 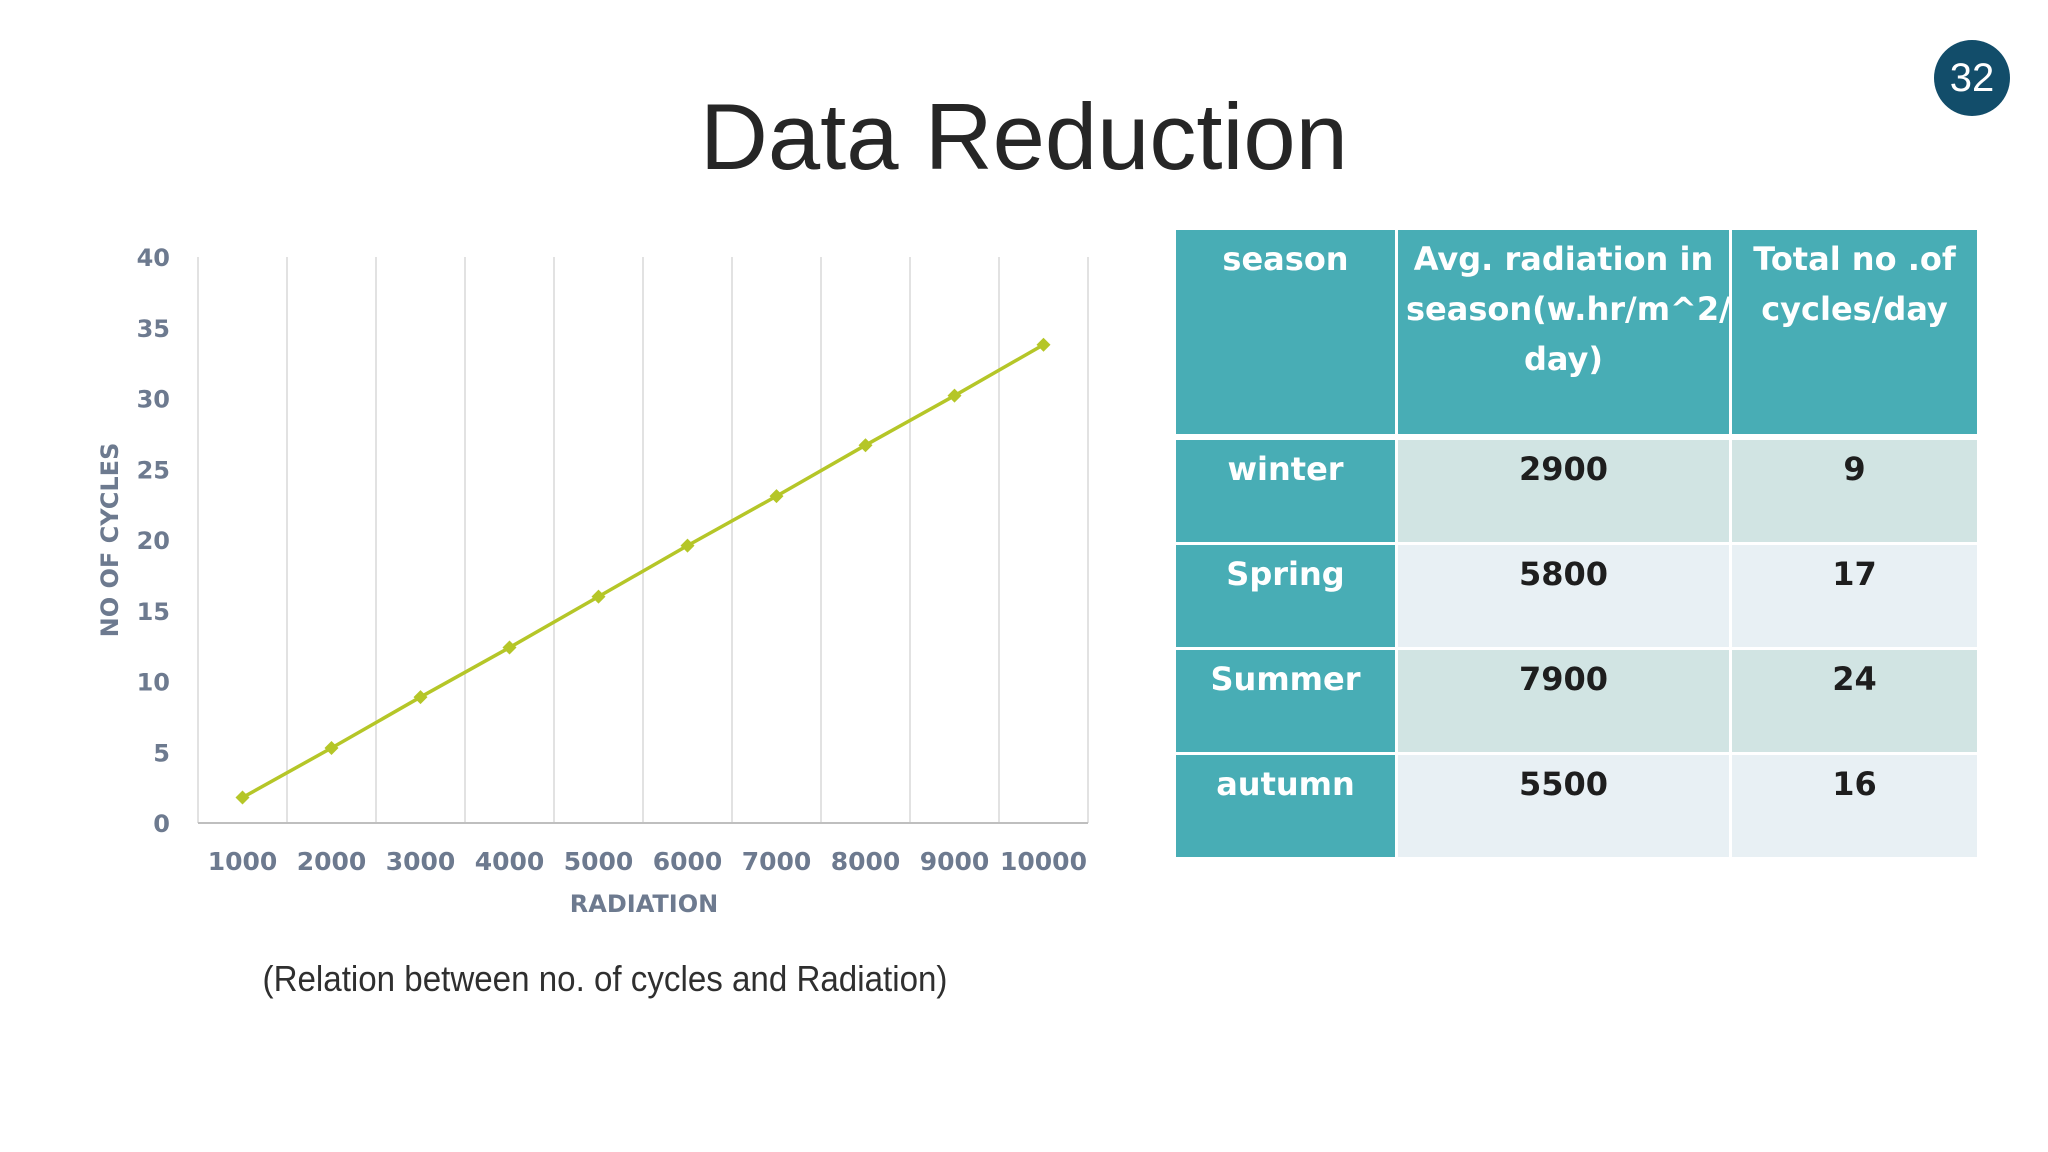 I want to click on x-tick-label: 6000, so click(x=688, y=861).